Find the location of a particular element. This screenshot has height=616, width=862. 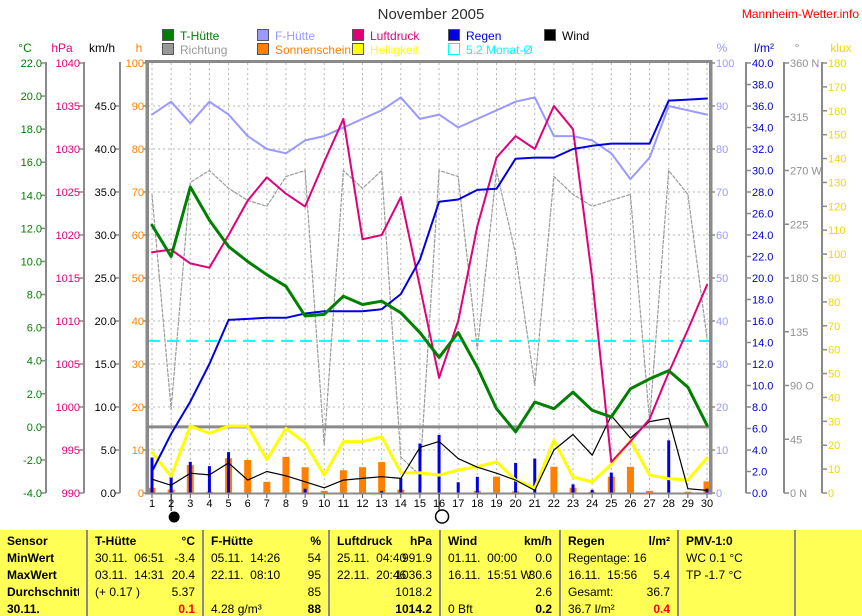

x-label-day: 3 is located at coordinates (190, 504).